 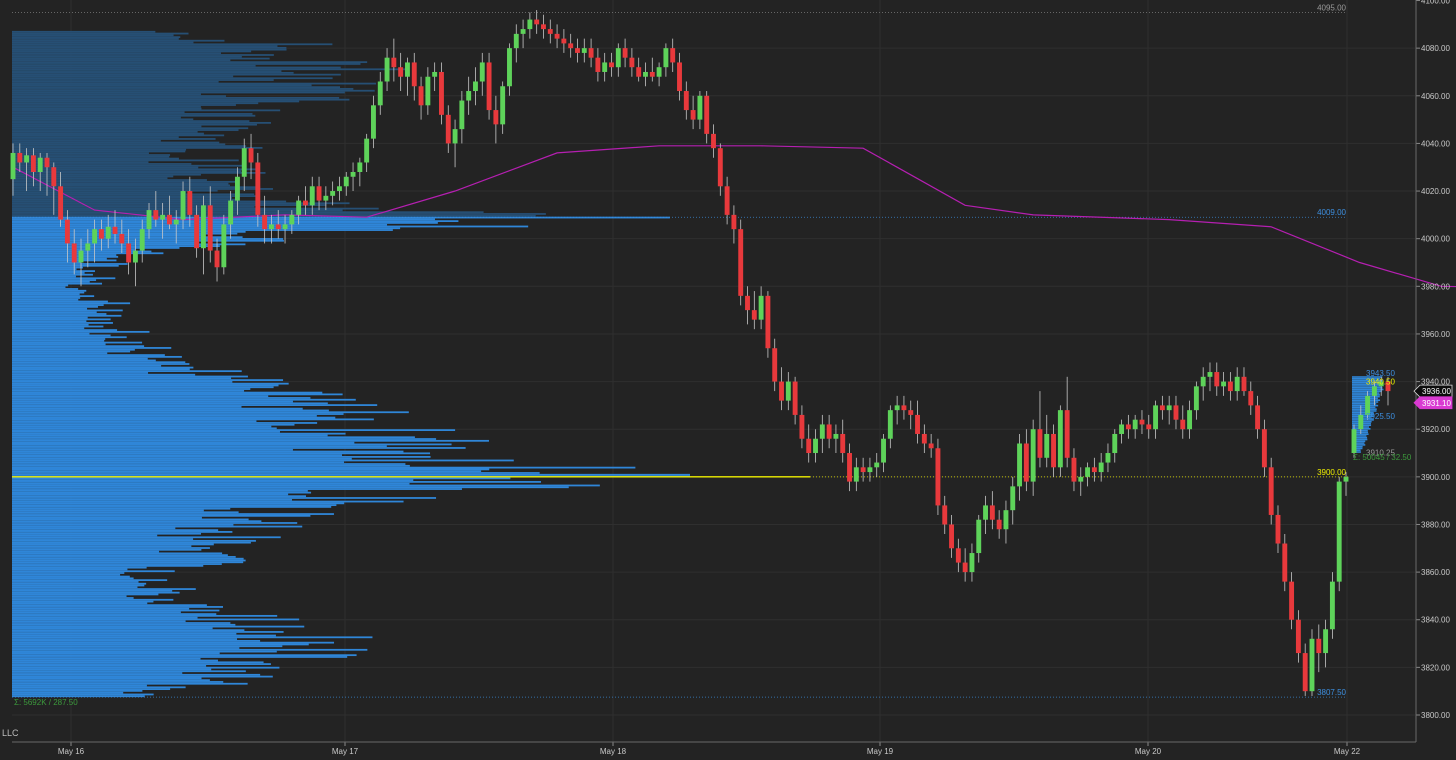 What do you see at coordinates (46, 702) in the screenshot?
I see `volume-label-main: Σ: 5692K / 287.50` at bounding box center [46, 702].